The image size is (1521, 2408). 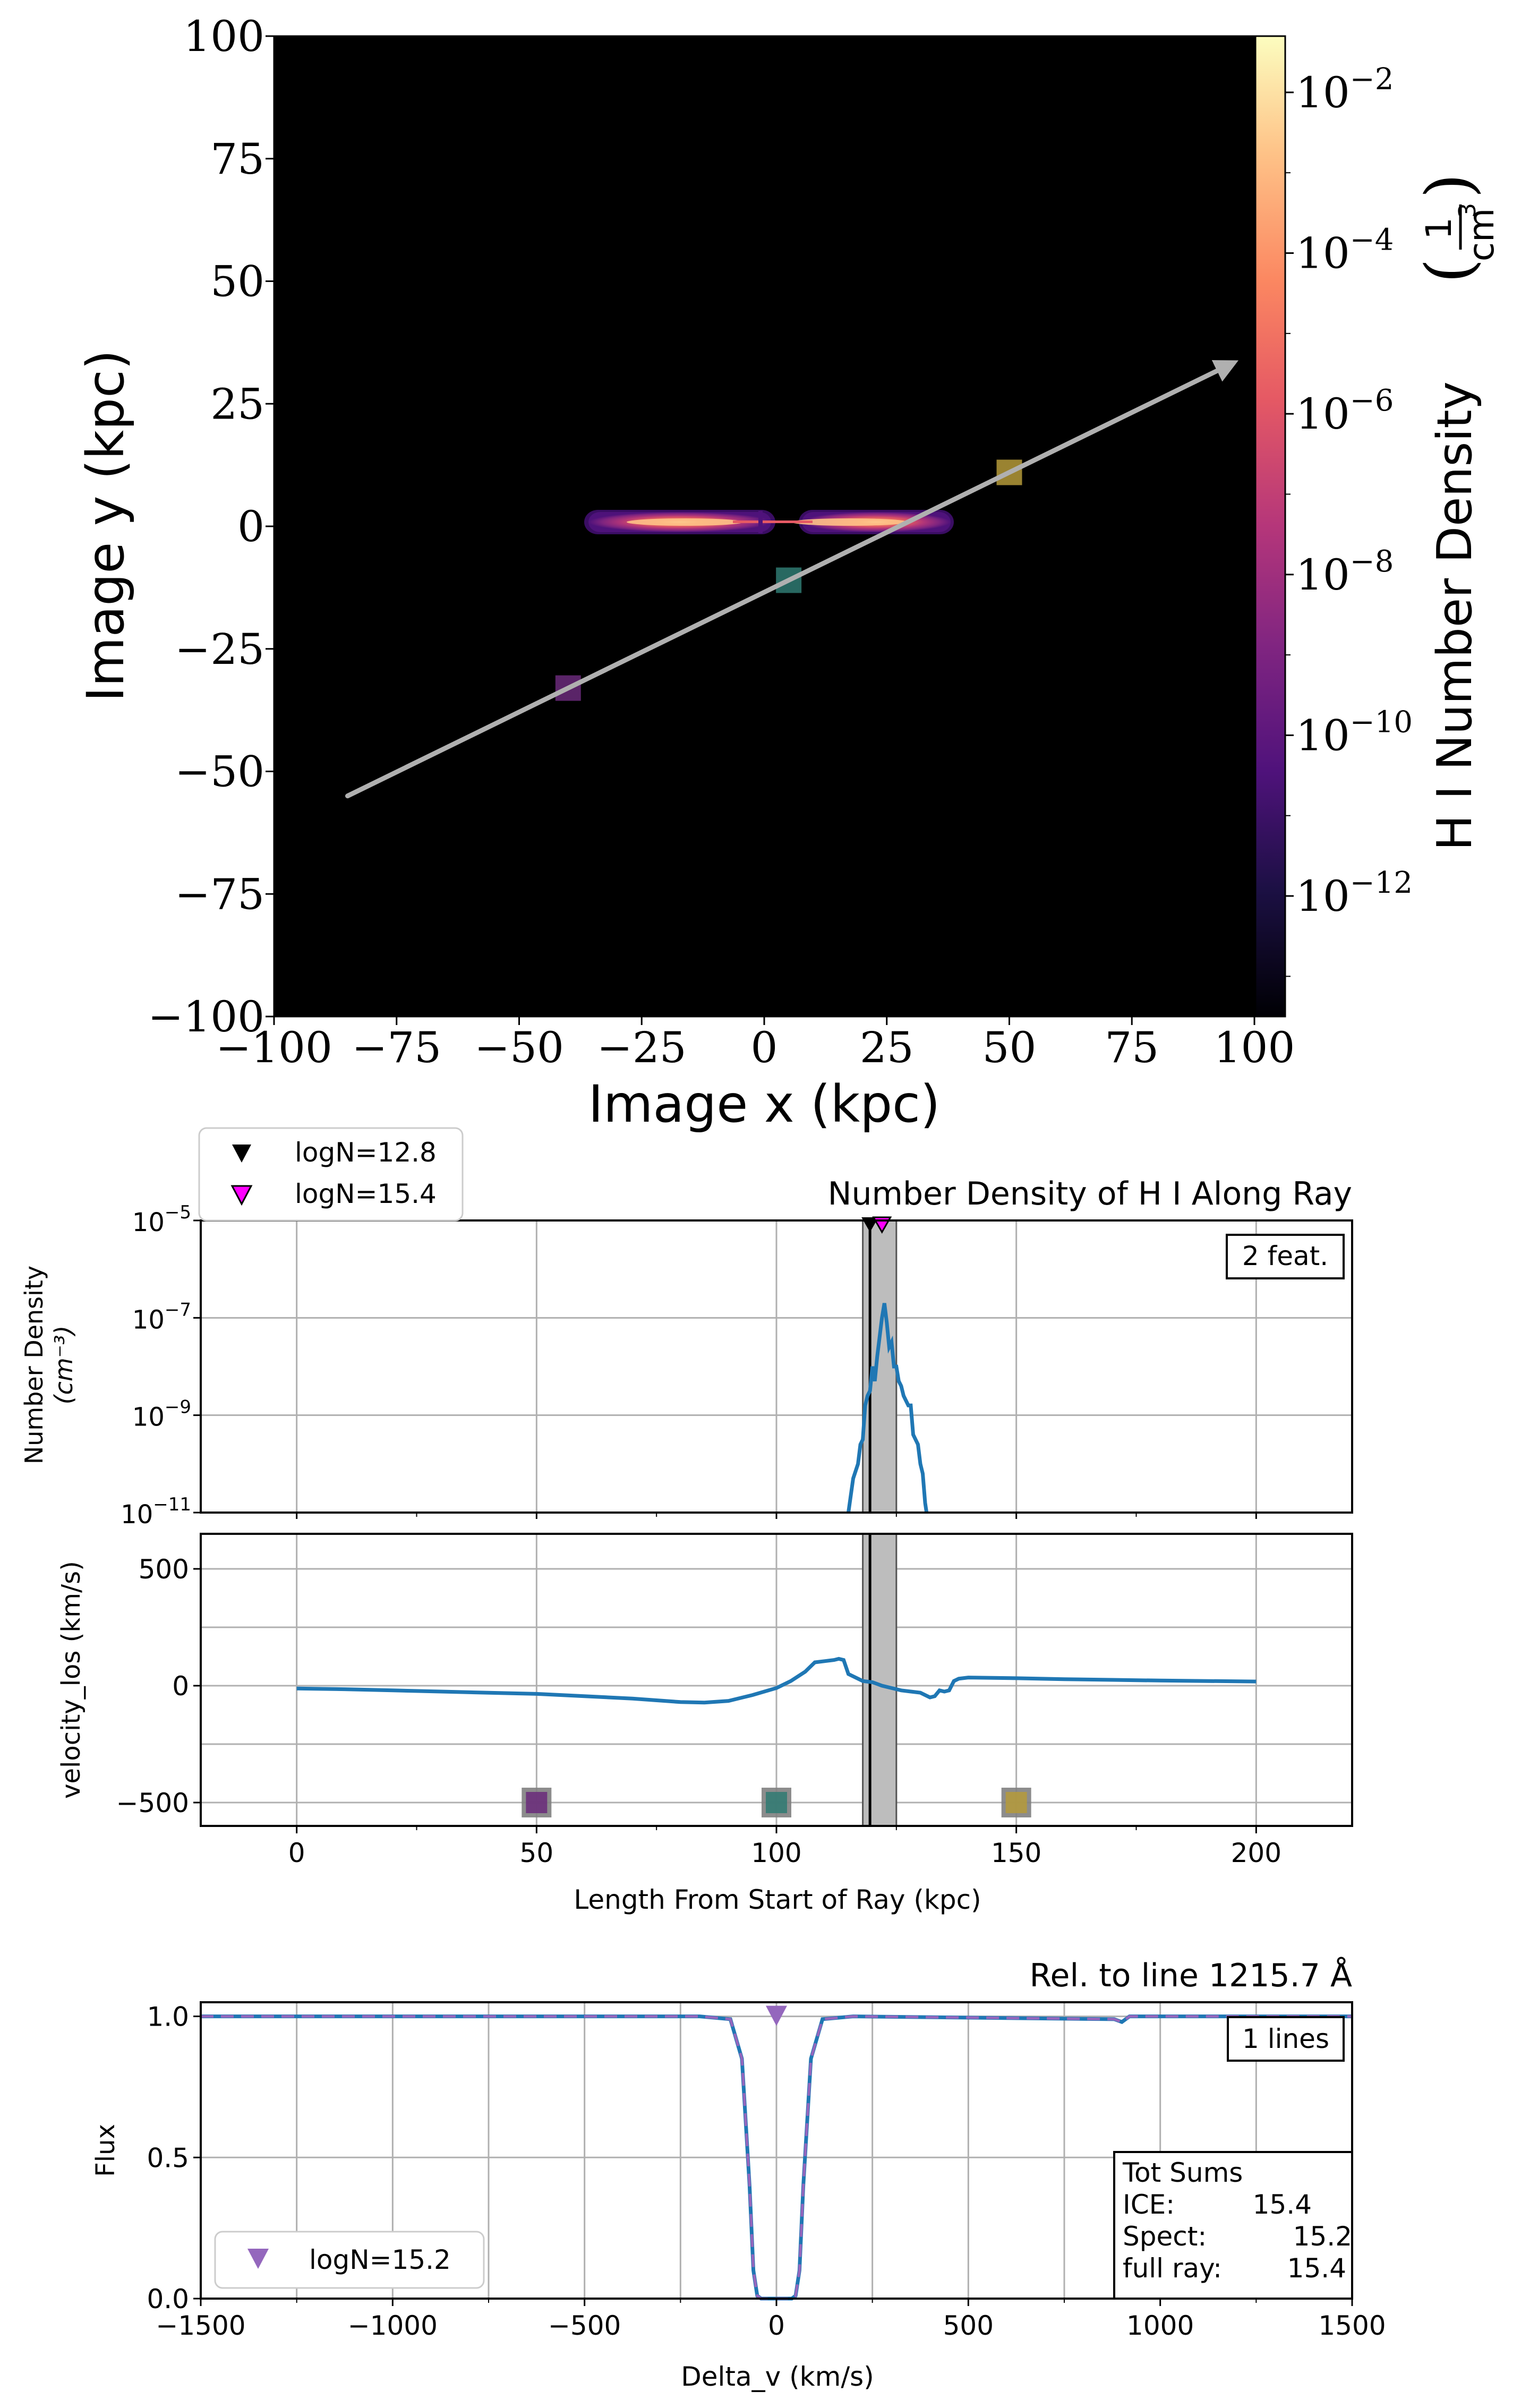 I want to click on spectrum-x-tick-label: 0, so click(x=776, y=2325).